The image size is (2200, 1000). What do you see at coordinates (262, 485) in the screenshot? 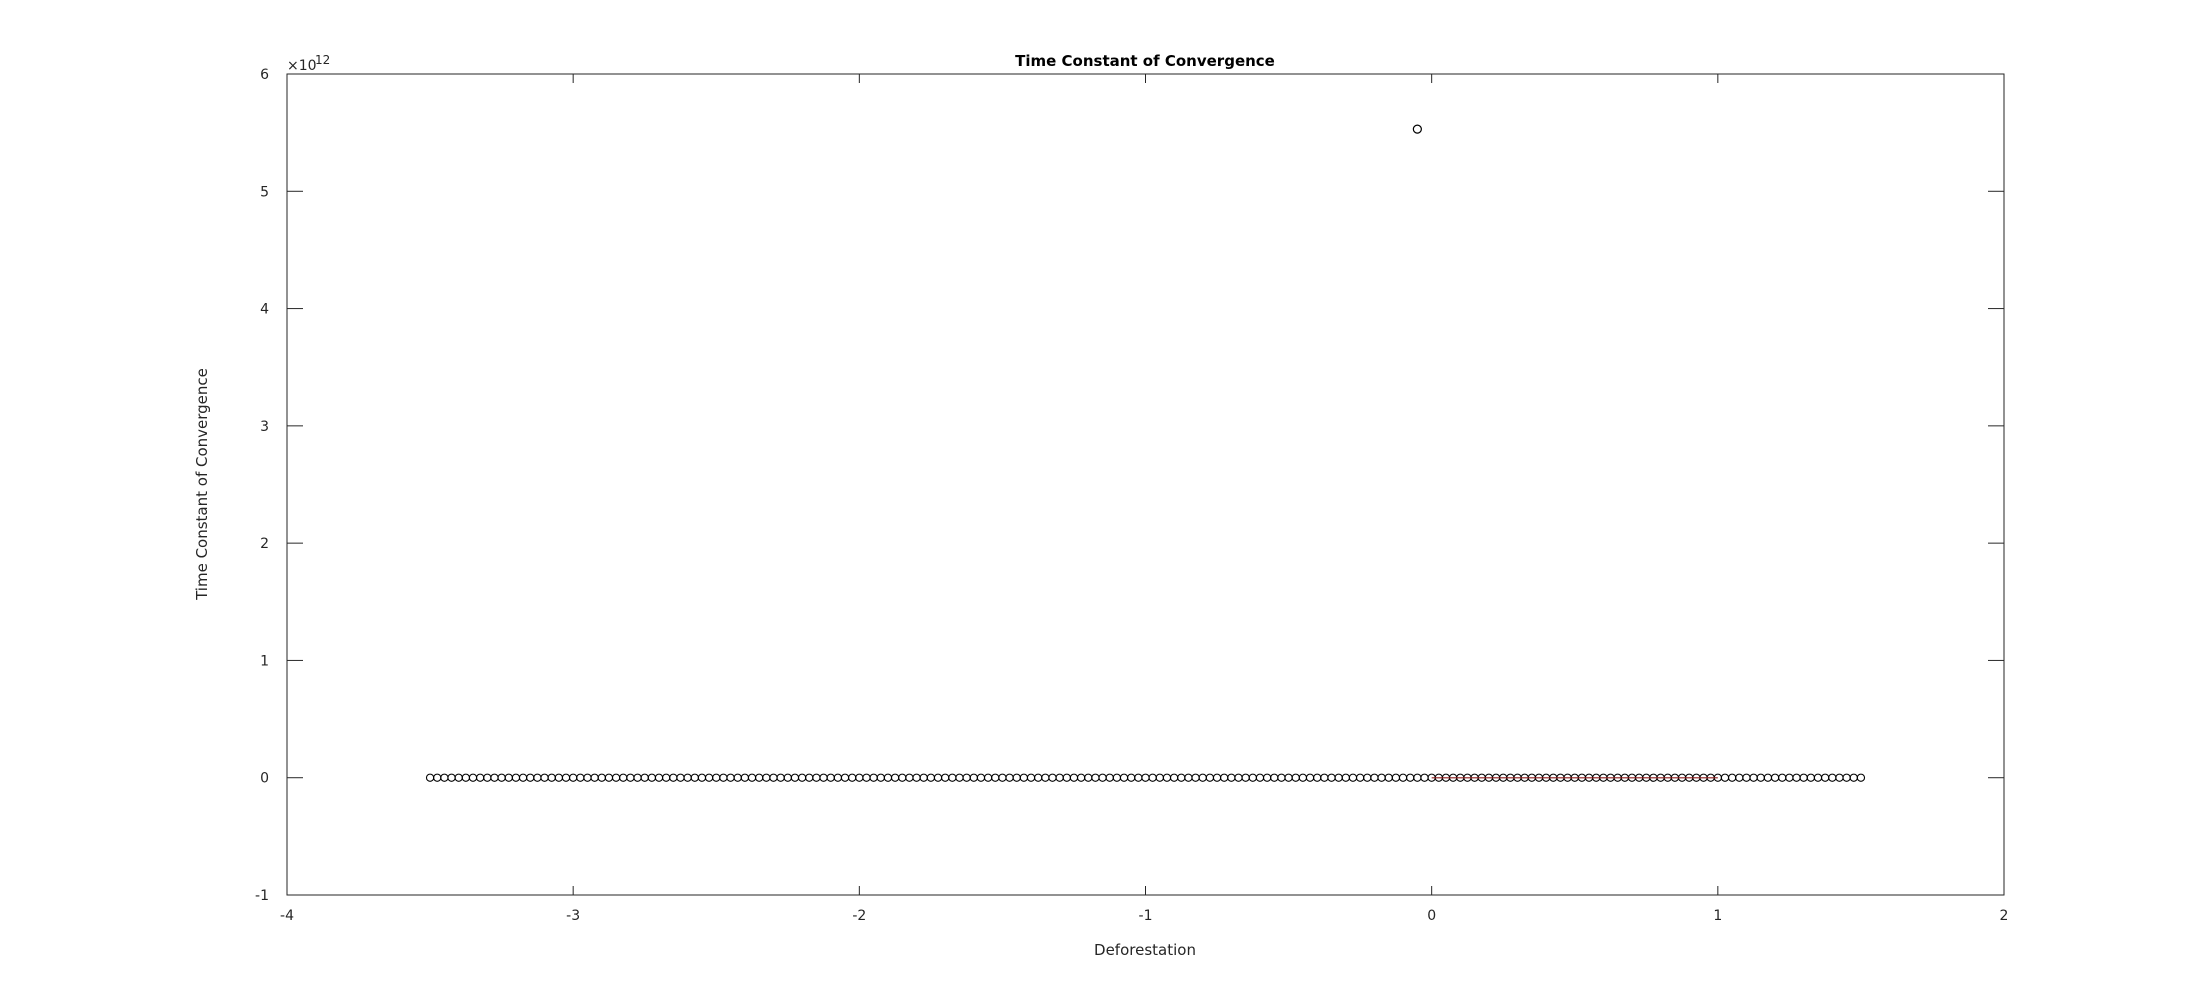
I see `y-tick-labels: -1 0 1 2 3 4 5 6` at bounding box center [262, 485].